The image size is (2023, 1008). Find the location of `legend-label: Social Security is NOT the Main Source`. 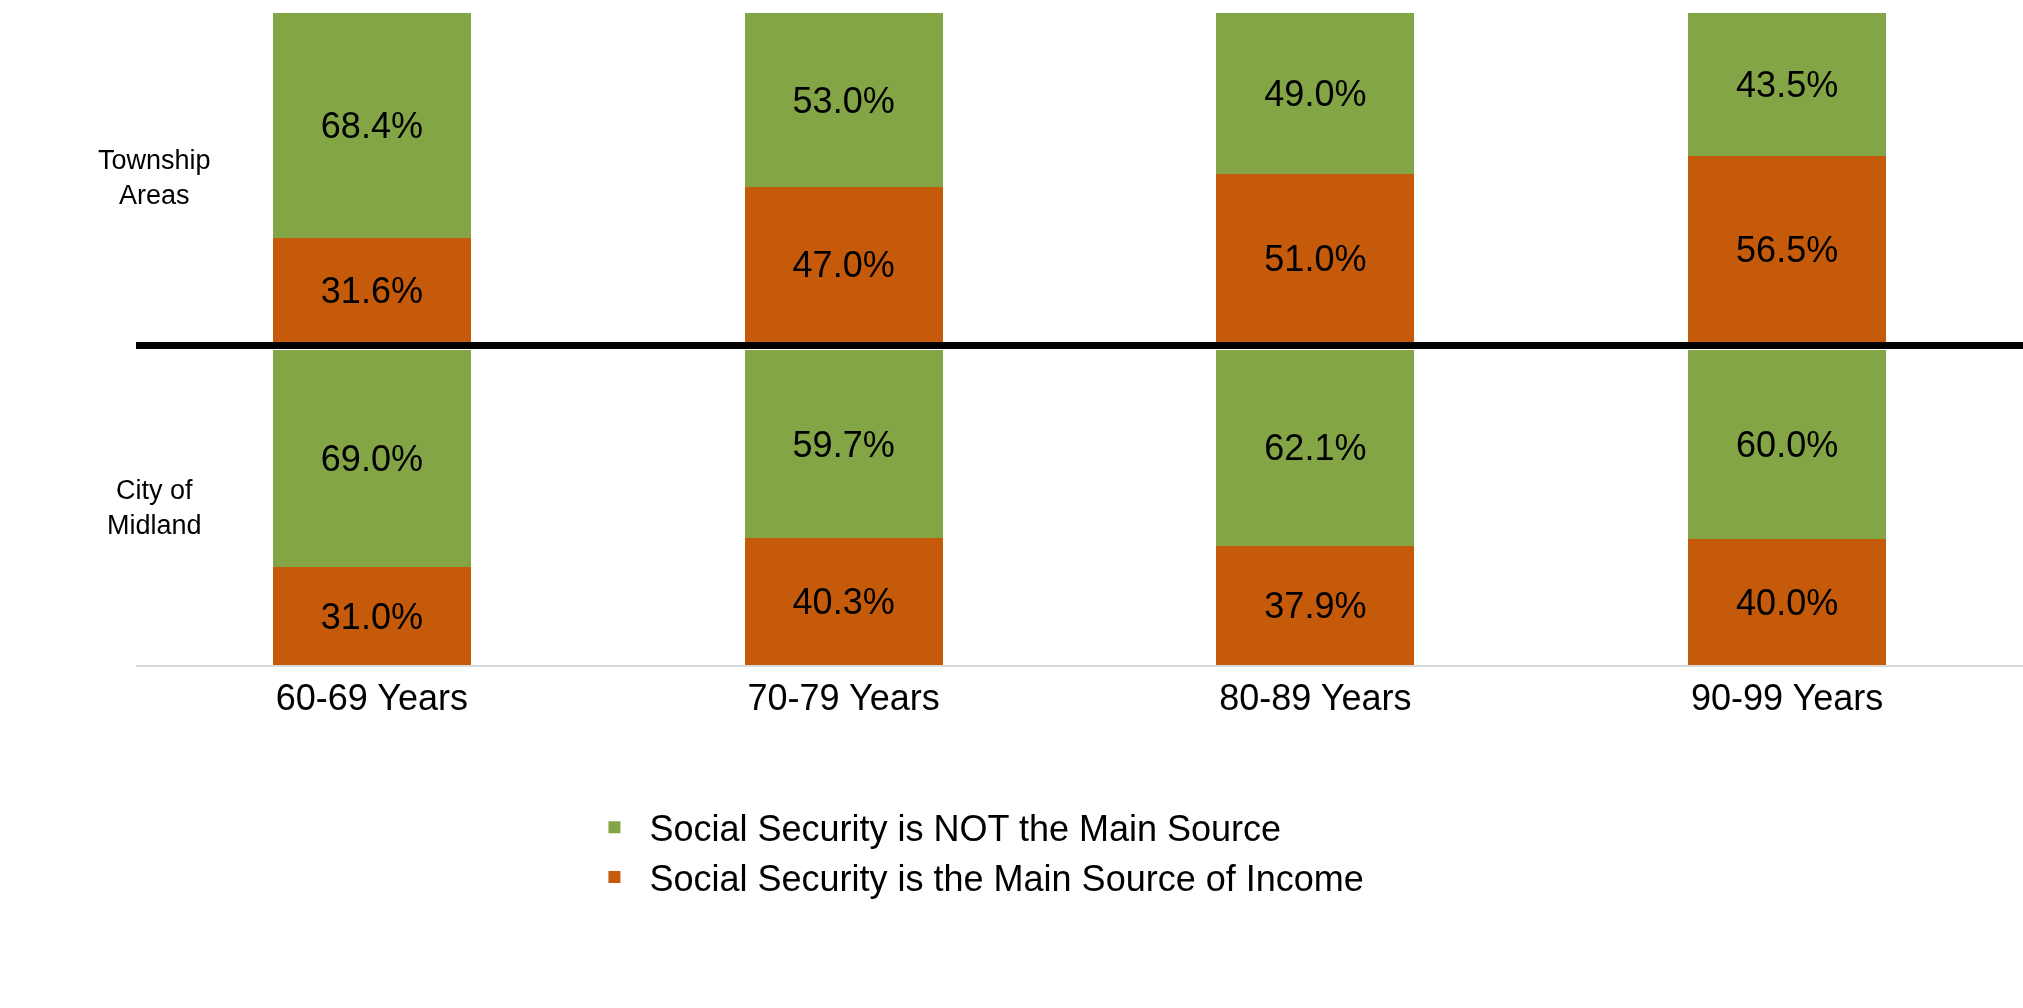

legend-label: Social Security is NOT the Main Source is located at coordinates (965, 829).